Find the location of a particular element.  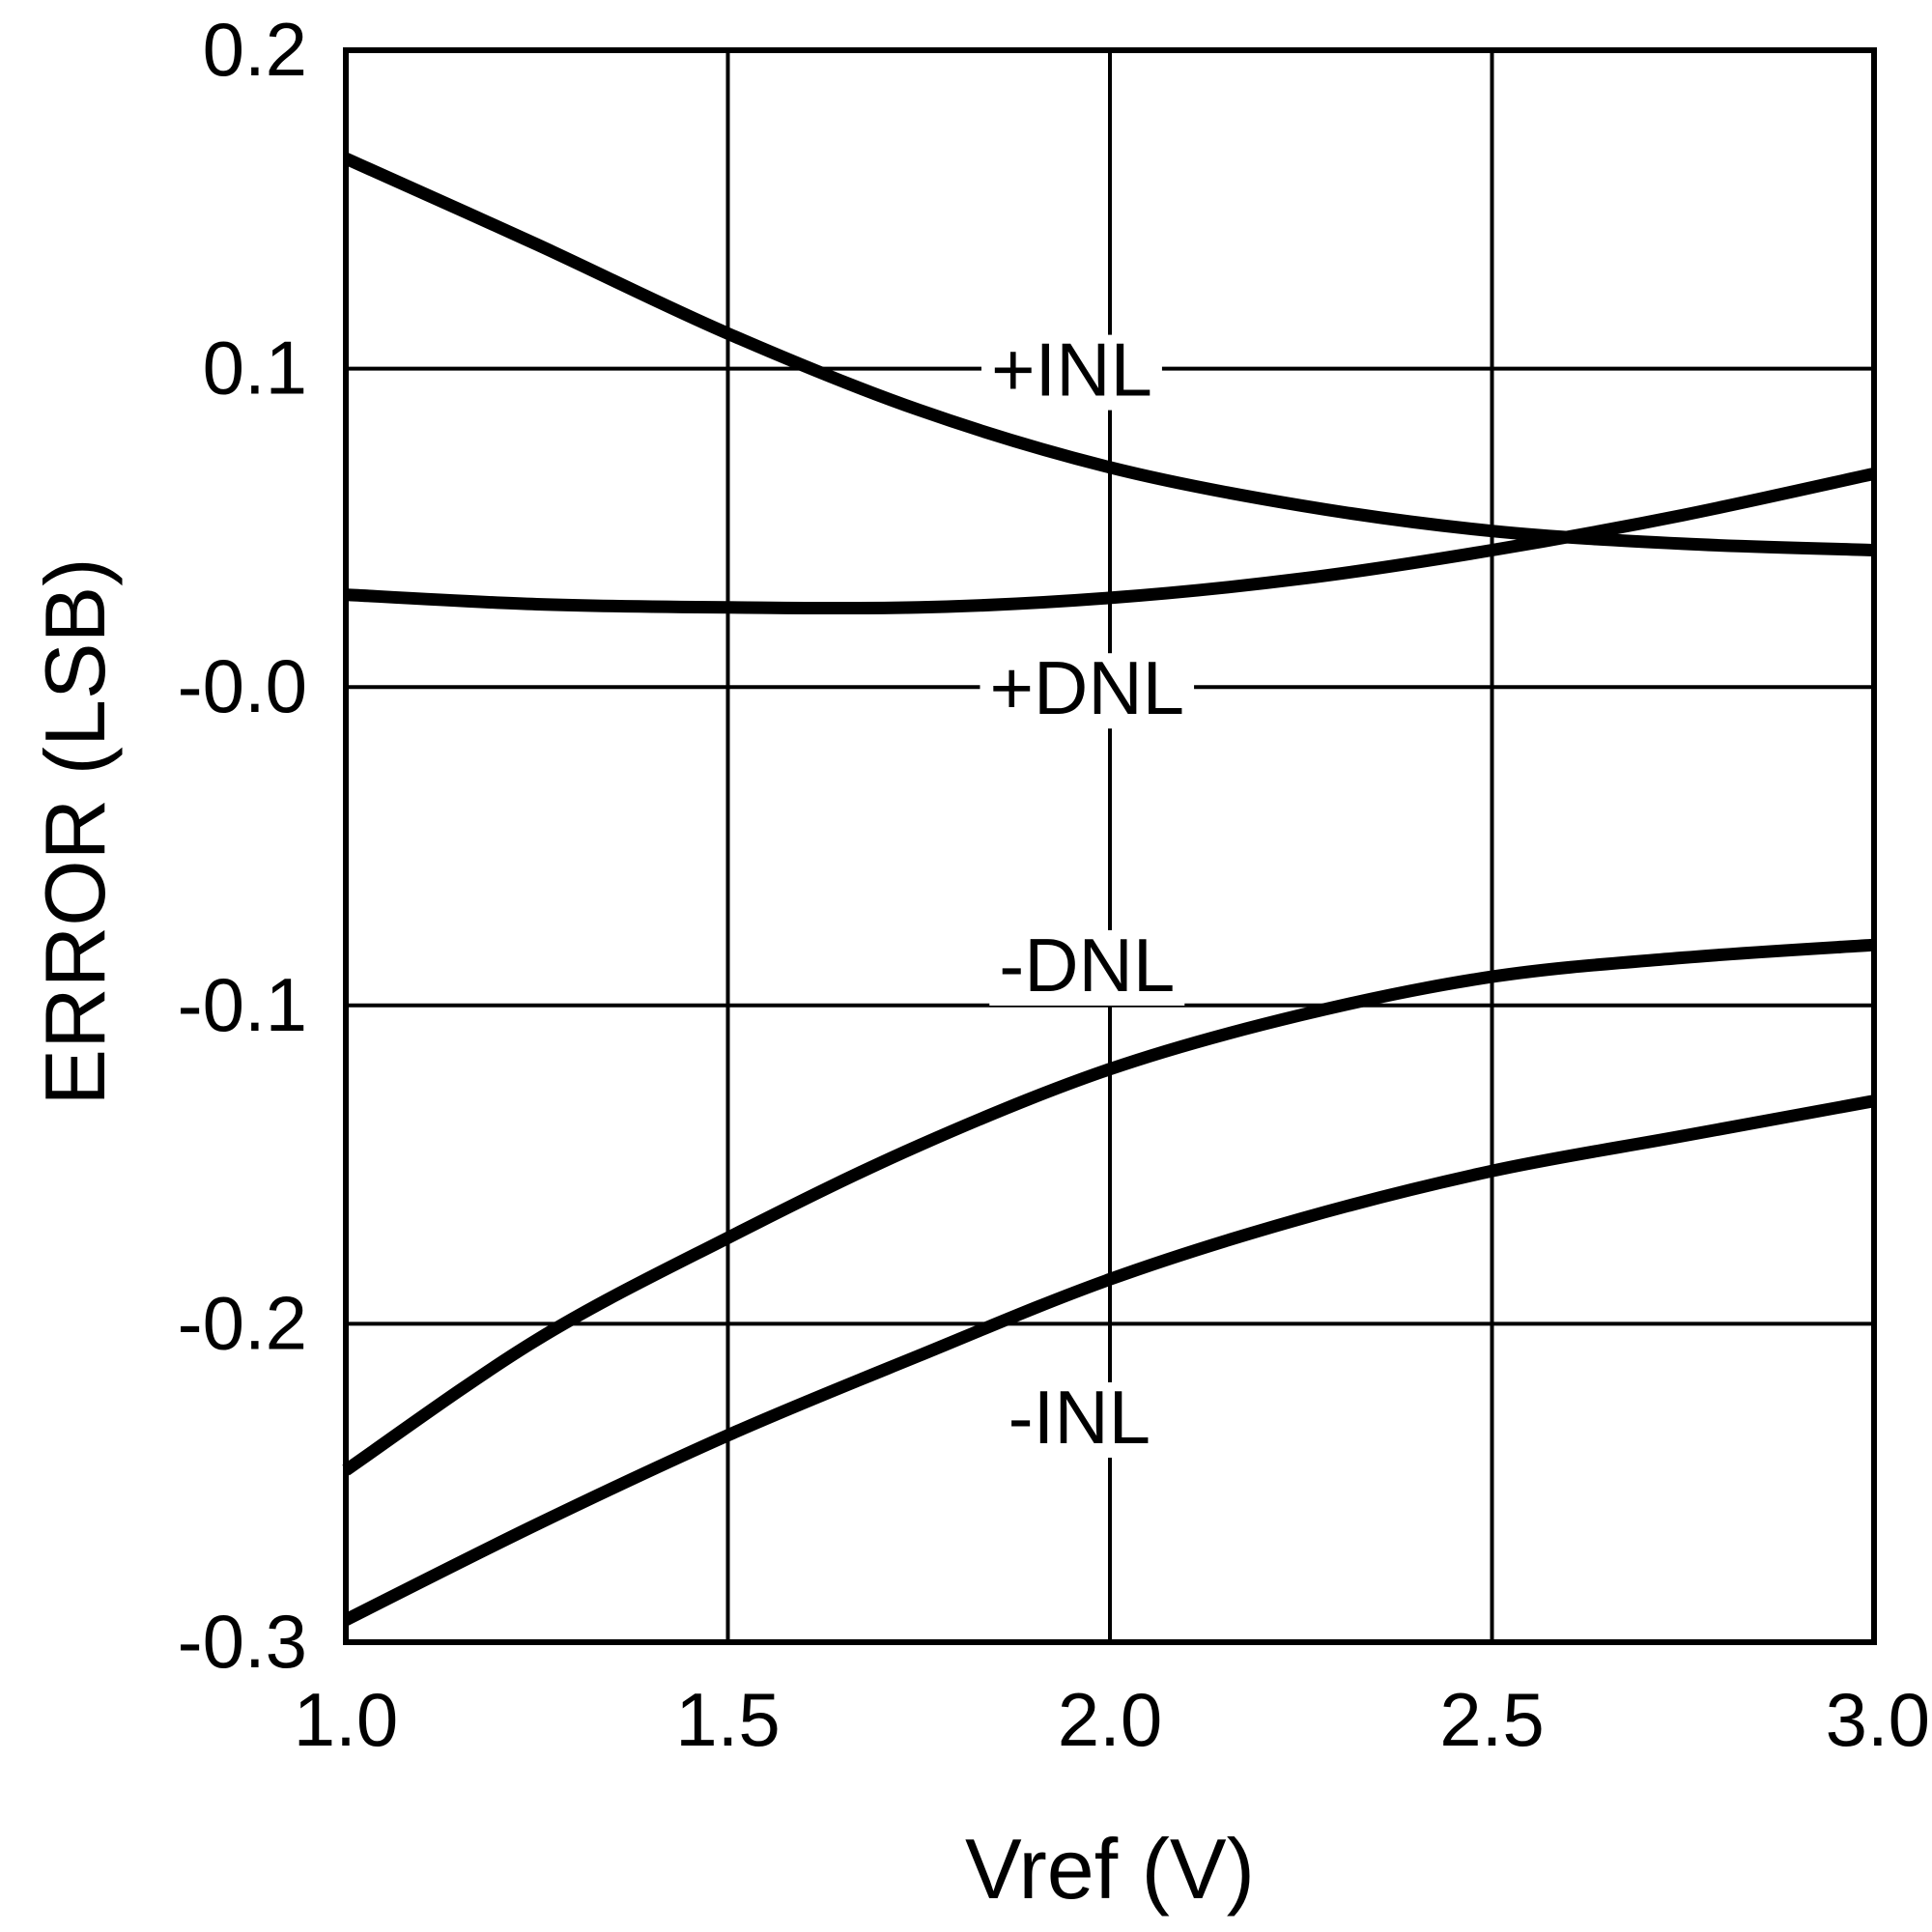

series-label-bg-plusminus-inl is located at coordinates (1071, 372).